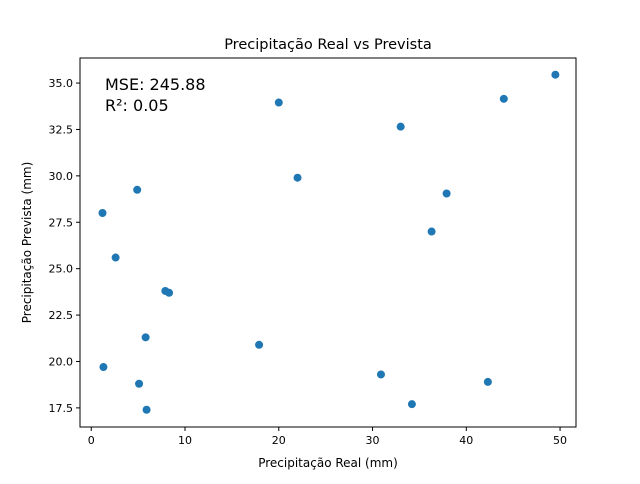  What do you see at coordinates (279, 440) in the screenshot?
I see `x-tick-label: 20` at bounding box center [279, 440].